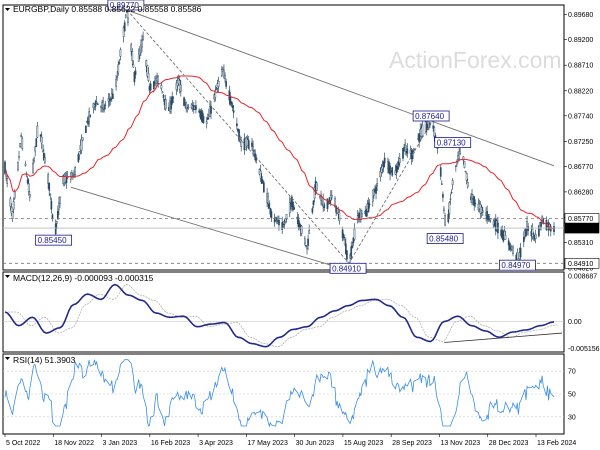  I want to click on y-tick-label: 0.86770, so click(580, 167).